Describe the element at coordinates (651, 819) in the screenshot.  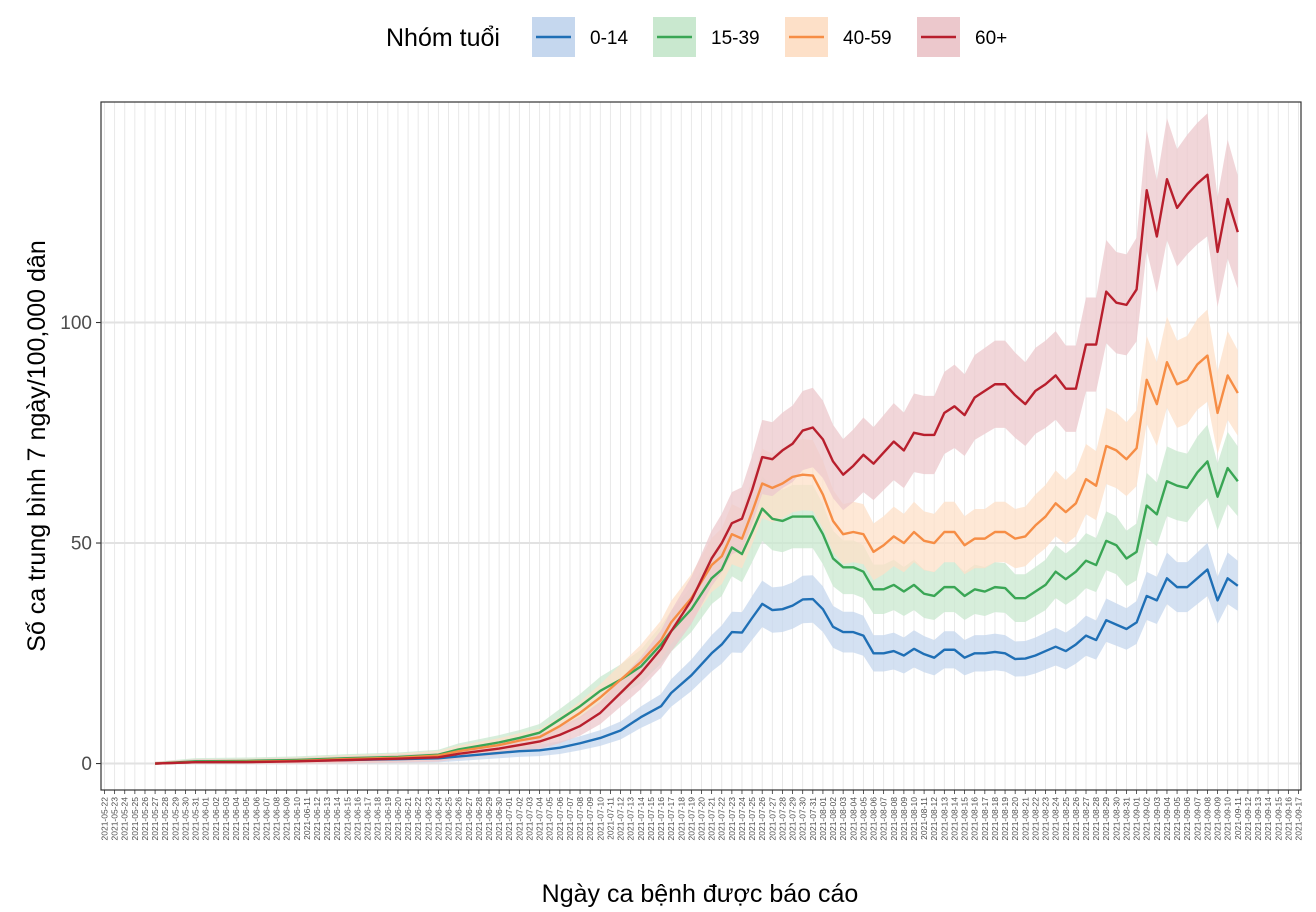
I see `x-tick-label: 2021-07-15` at that location.